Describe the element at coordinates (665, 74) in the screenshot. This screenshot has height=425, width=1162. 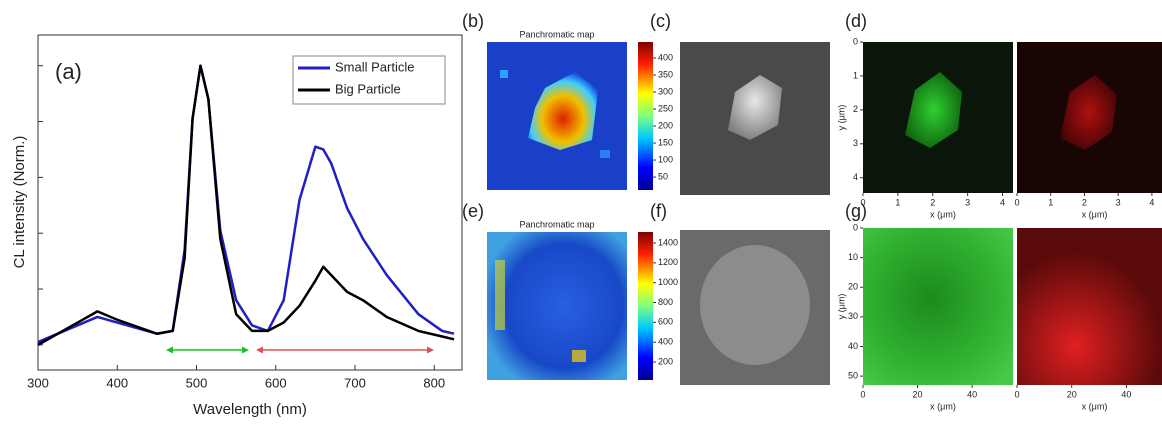
I see `colorbar-tick-label: 350` at that location.